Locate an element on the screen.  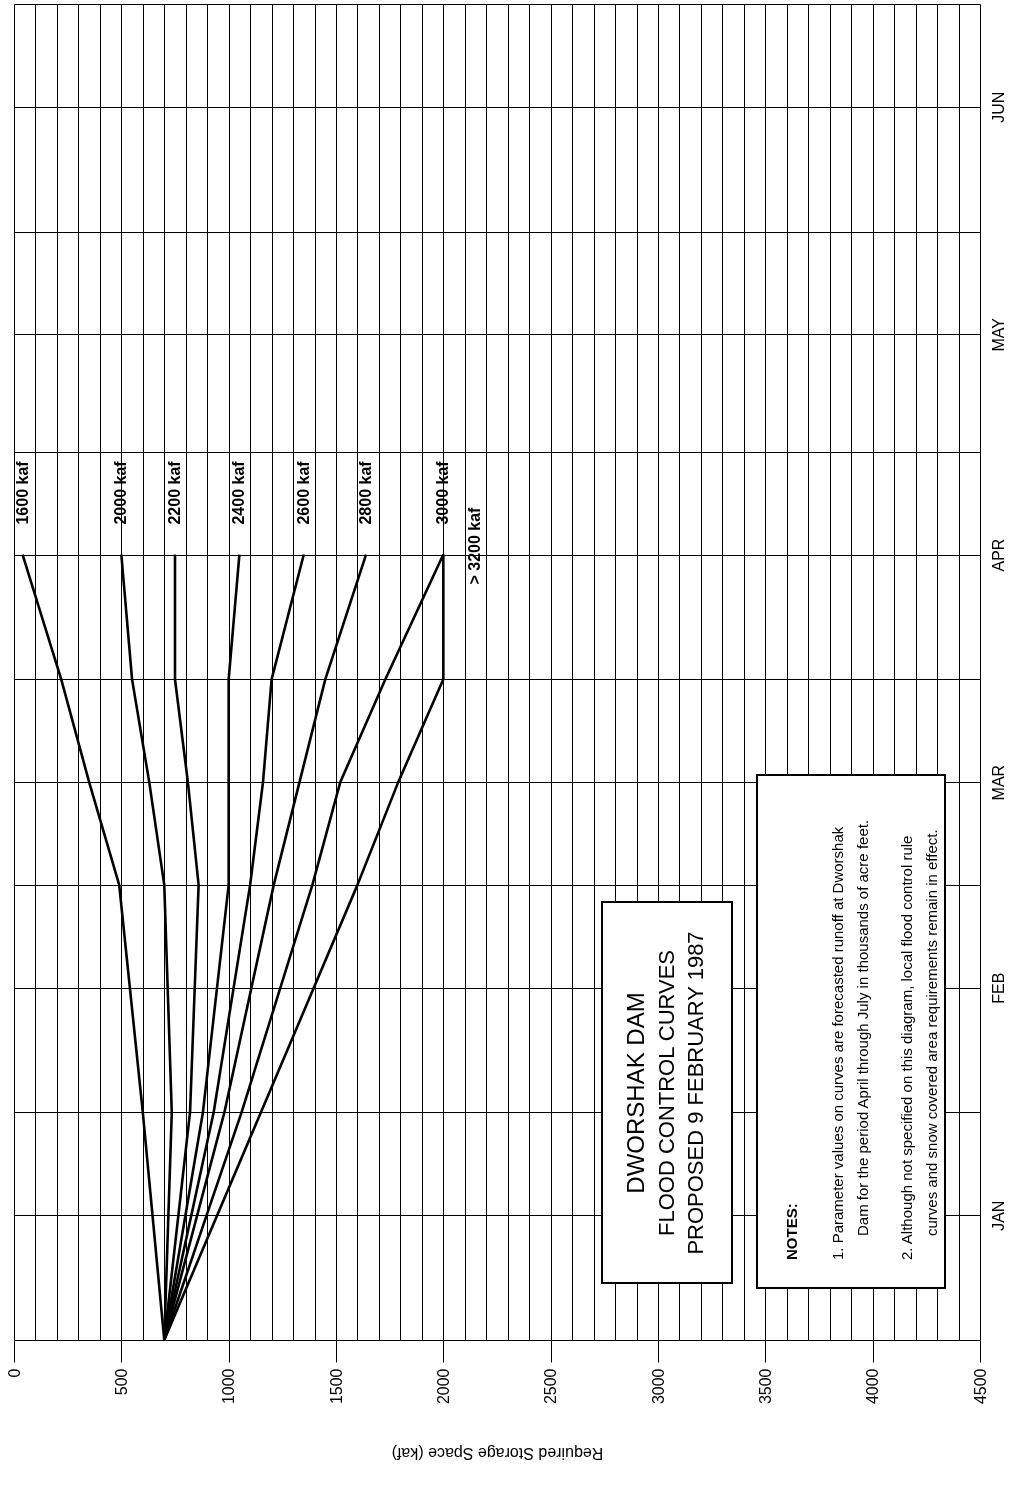
text: 2400 kaf is located at coordinates (239, 492).